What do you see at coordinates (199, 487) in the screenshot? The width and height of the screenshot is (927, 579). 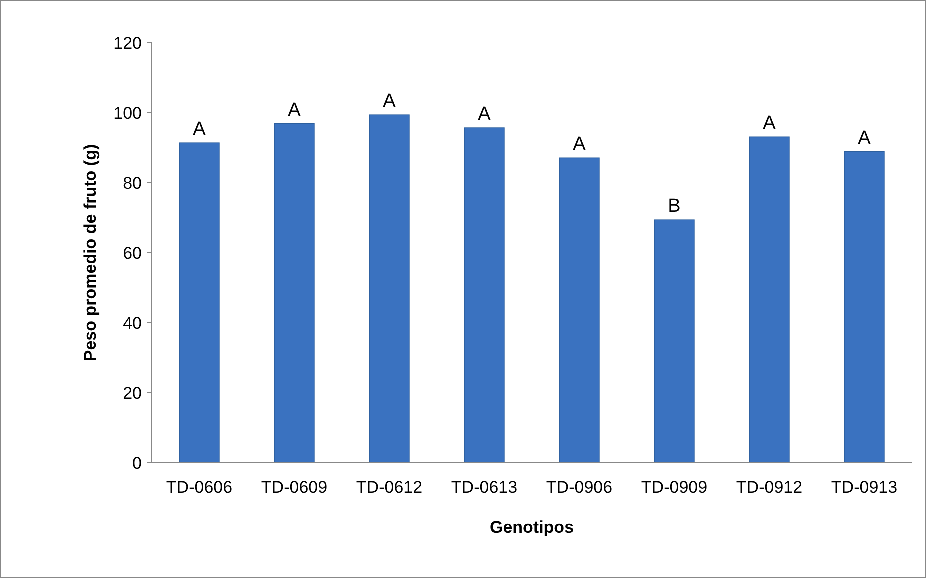 I see `x-tick-label: TD-0606` at bounding box center [199, 487].